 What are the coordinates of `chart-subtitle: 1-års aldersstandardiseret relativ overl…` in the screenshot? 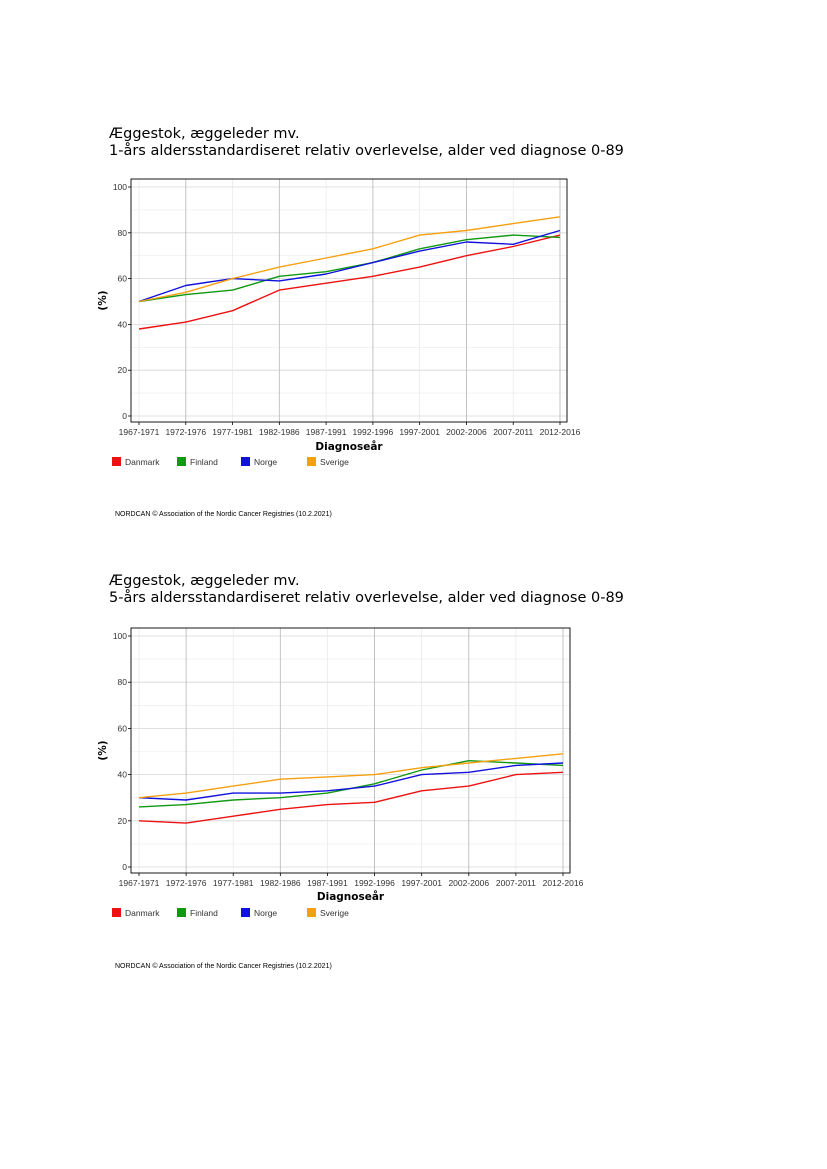 It's located at (366, 151).